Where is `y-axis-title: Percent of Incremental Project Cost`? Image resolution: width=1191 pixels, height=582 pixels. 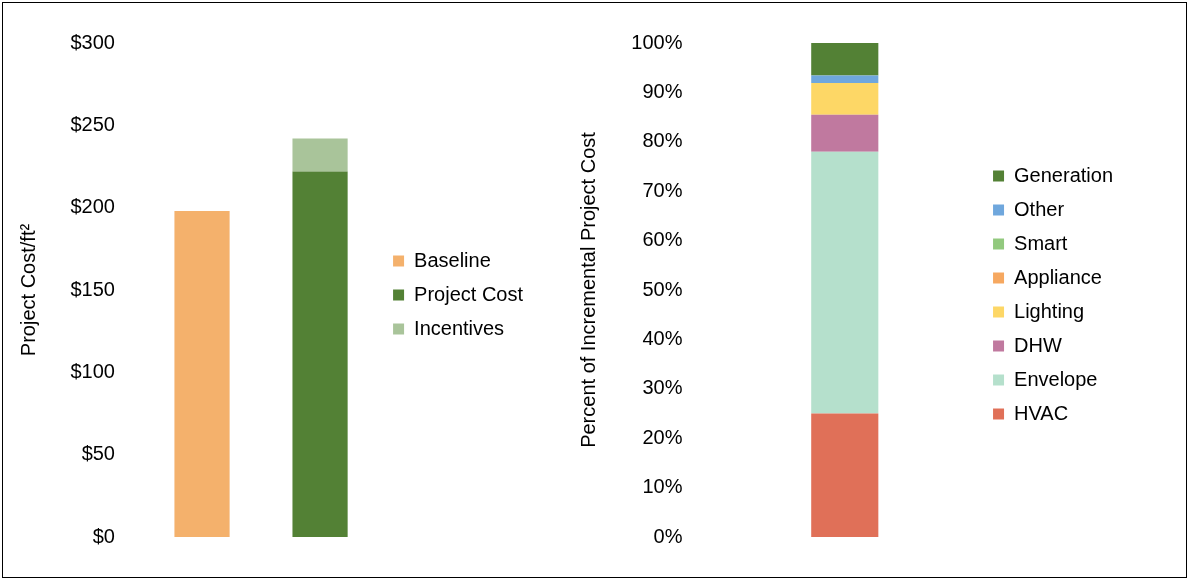 y-axis-title: Percent of Incremental Project Cost is located at coordinates (587, 289).